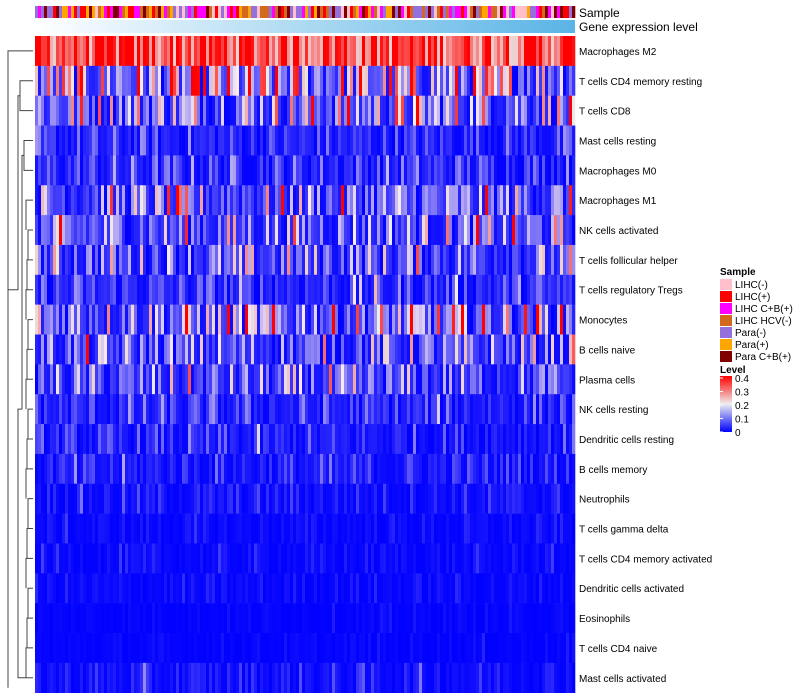 This screenshot has width=800, height=700. I want to click on row-label: Macrophages M1, so click(618, 201).